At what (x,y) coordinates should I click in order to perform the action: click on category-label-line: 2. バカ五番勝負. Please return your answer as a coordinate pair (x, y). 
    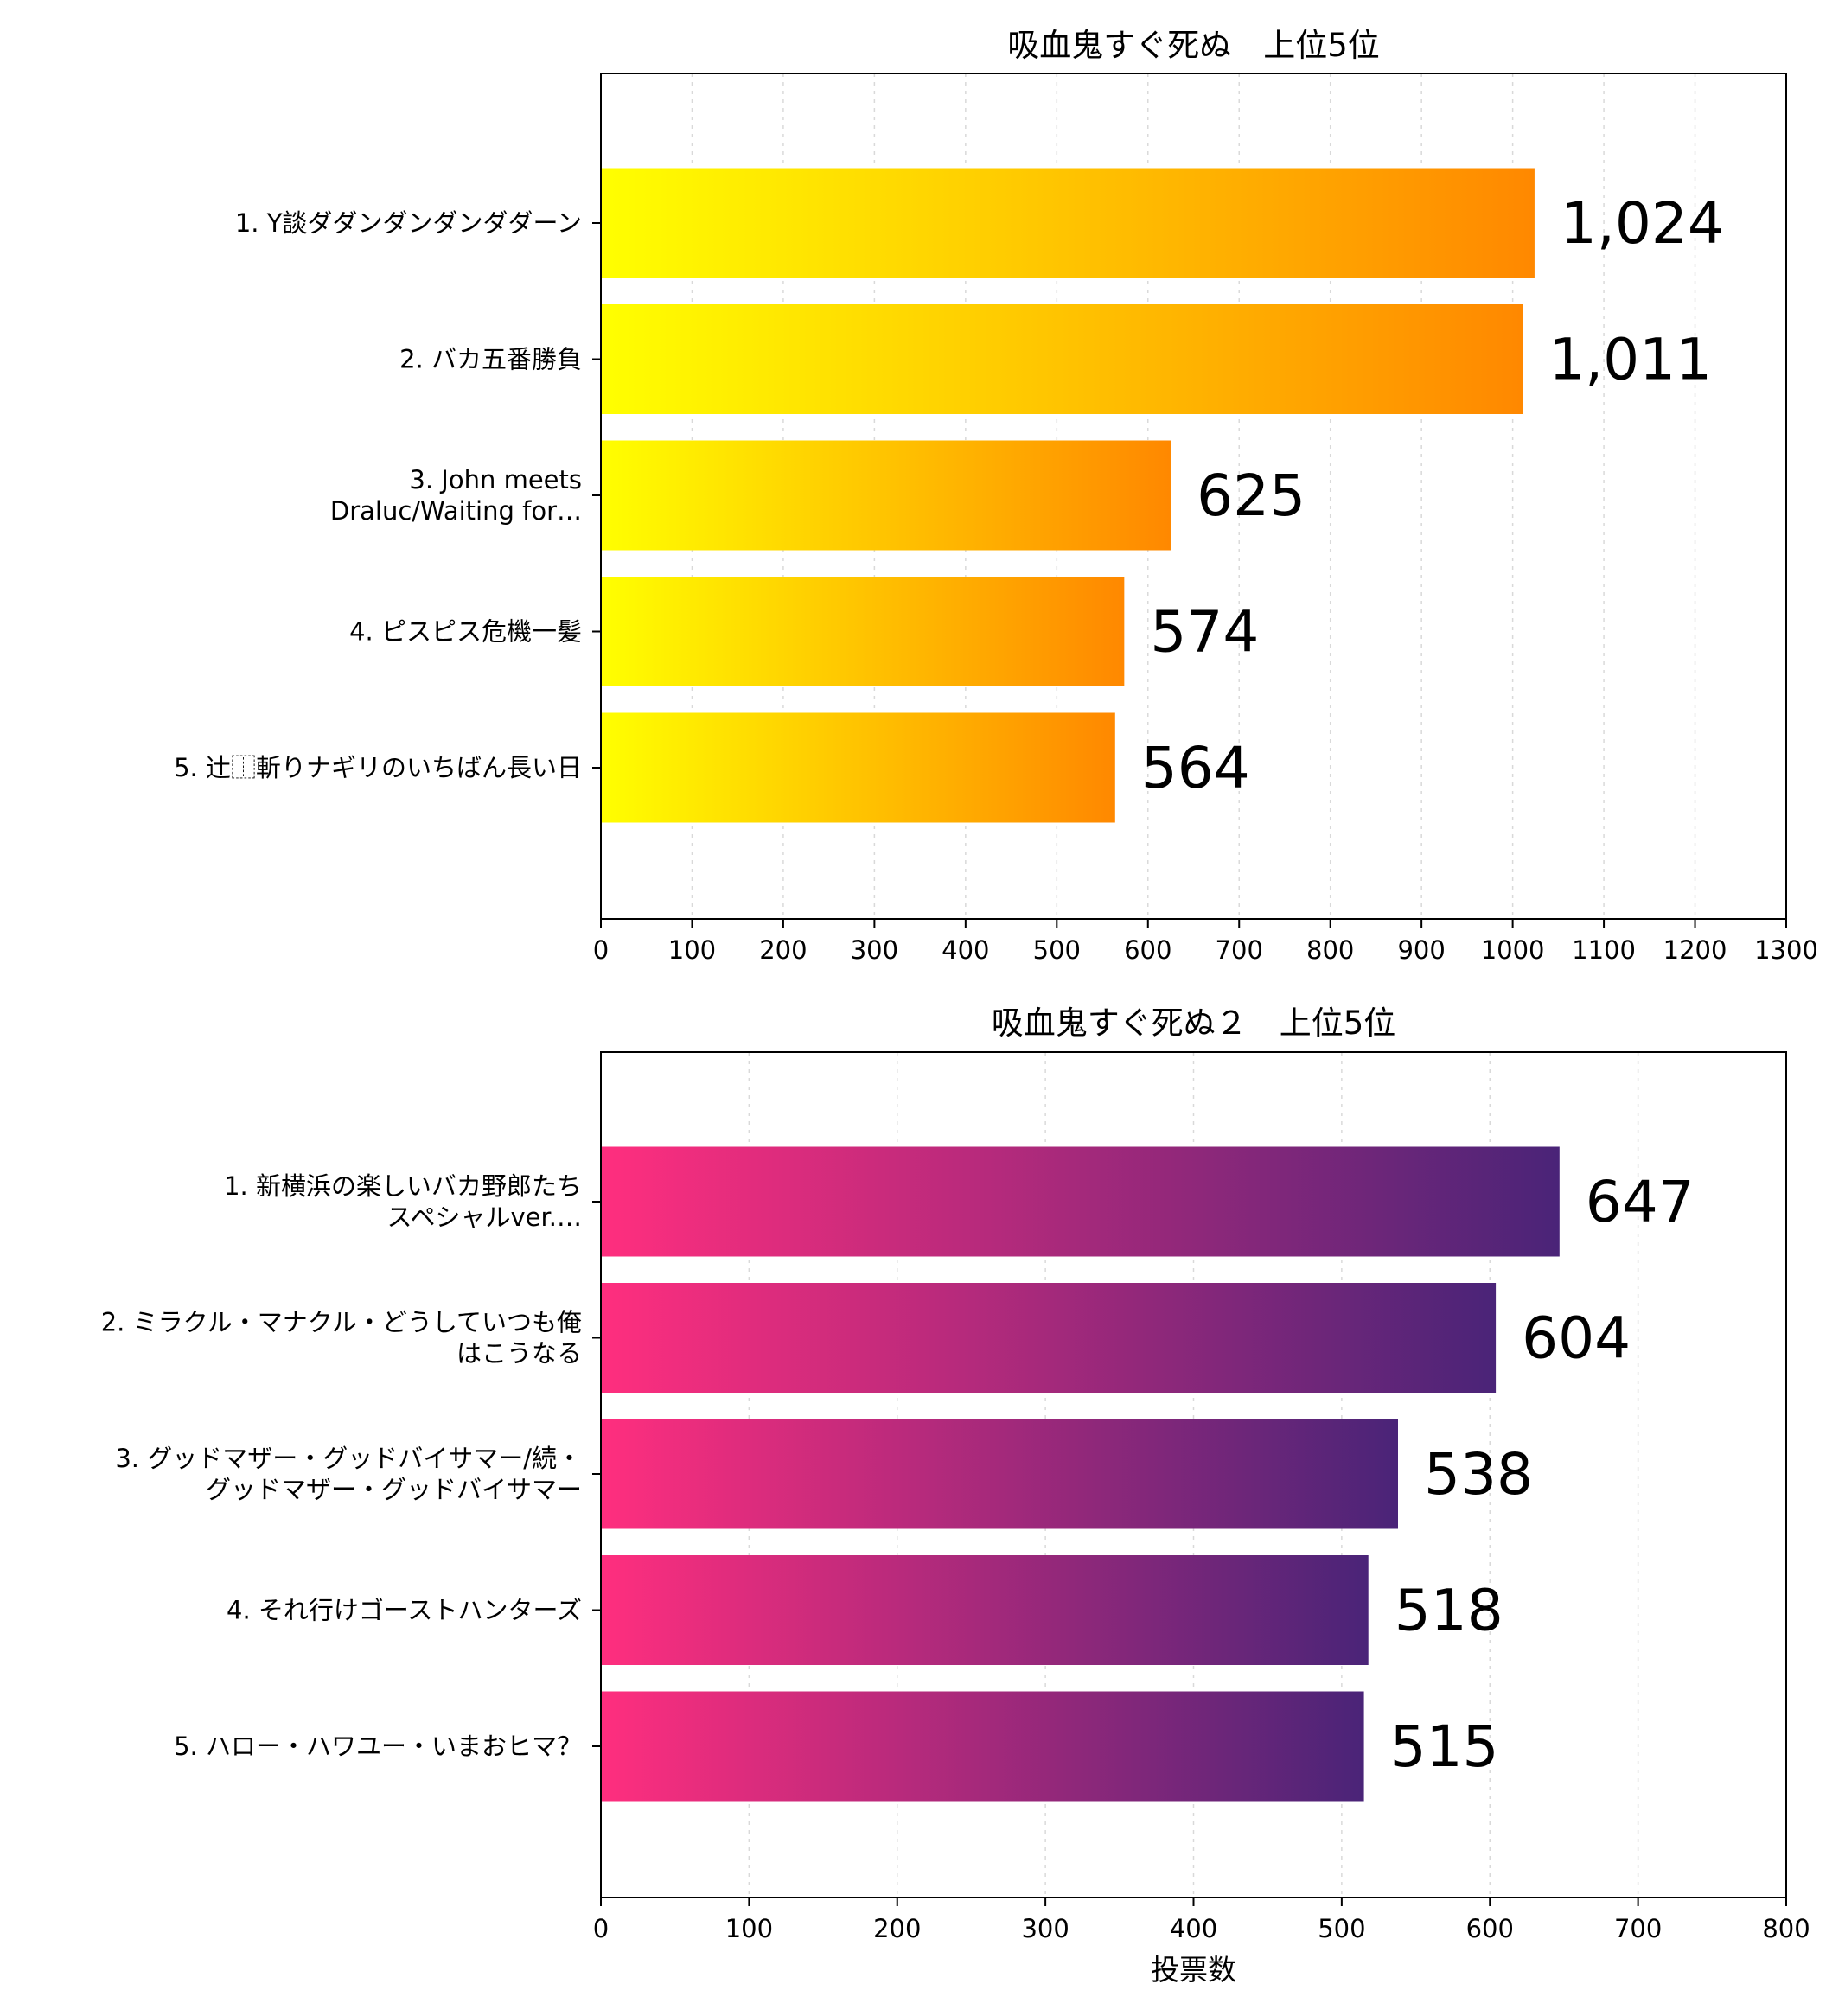
    Looking at the image, I should click on (490, 359).